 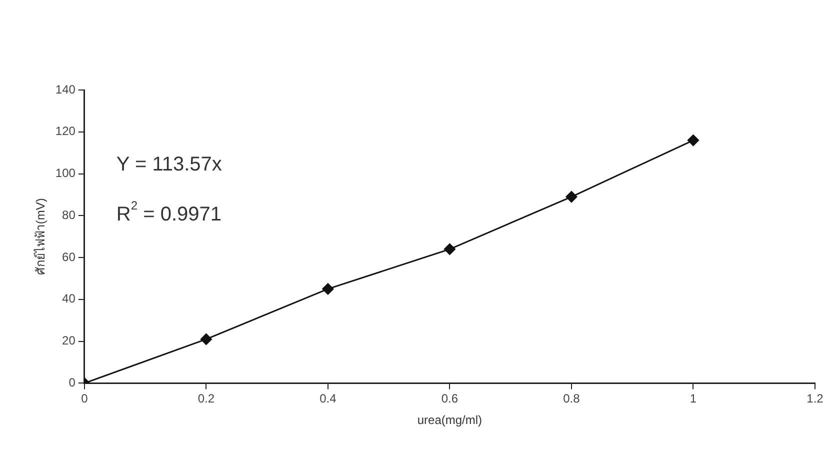 I want to click on y-tick-label: 60, so click(x=69, y=257).